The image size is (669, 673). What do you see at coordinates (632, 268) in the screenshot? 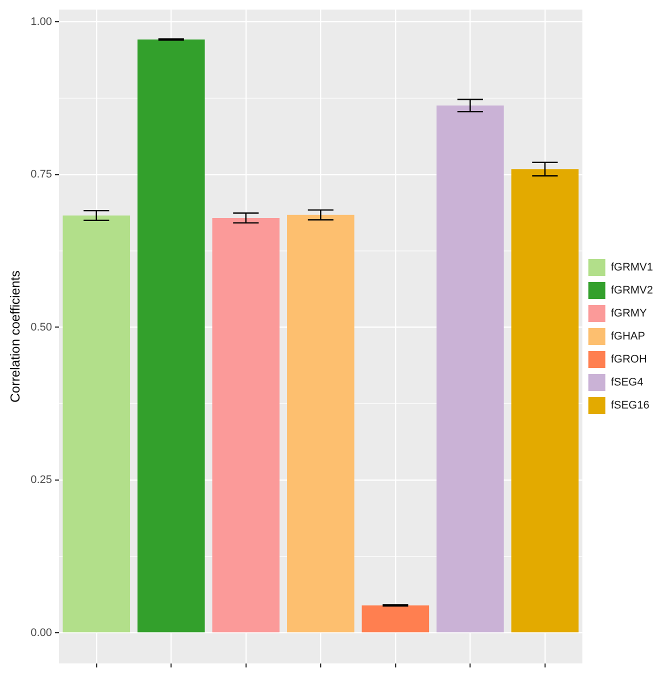
I see `legend-label: fGRMV1` at bounding box center [632, 268].